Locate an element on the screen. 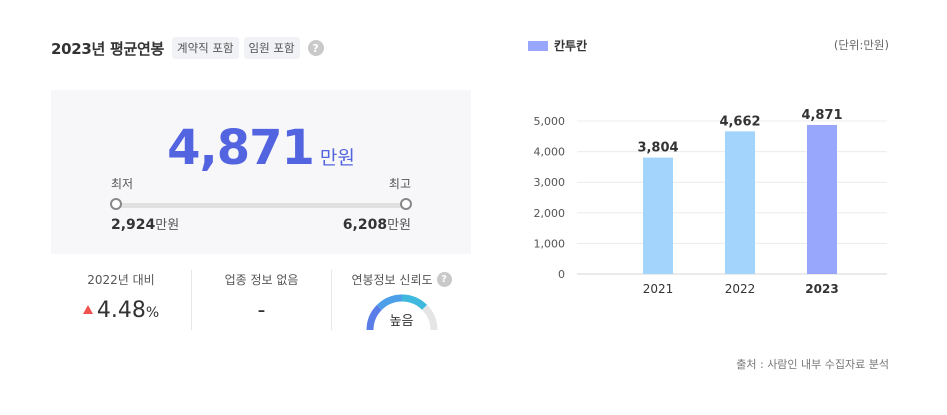 The width and height of the screenshot is (947, 415). bar-value-label: 3,804 is located at coordinates (657, 148).